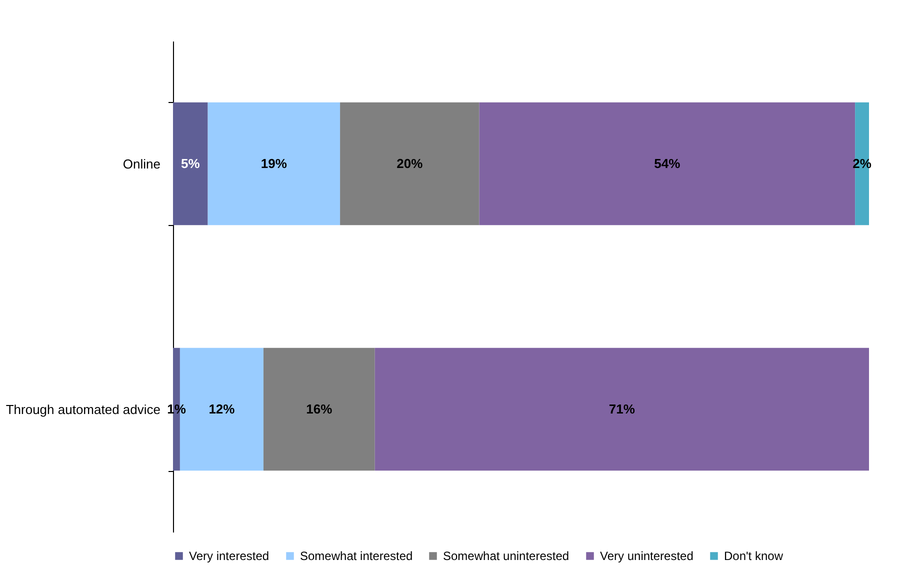  I want to click on data-label: 16%, so click(319, 408).